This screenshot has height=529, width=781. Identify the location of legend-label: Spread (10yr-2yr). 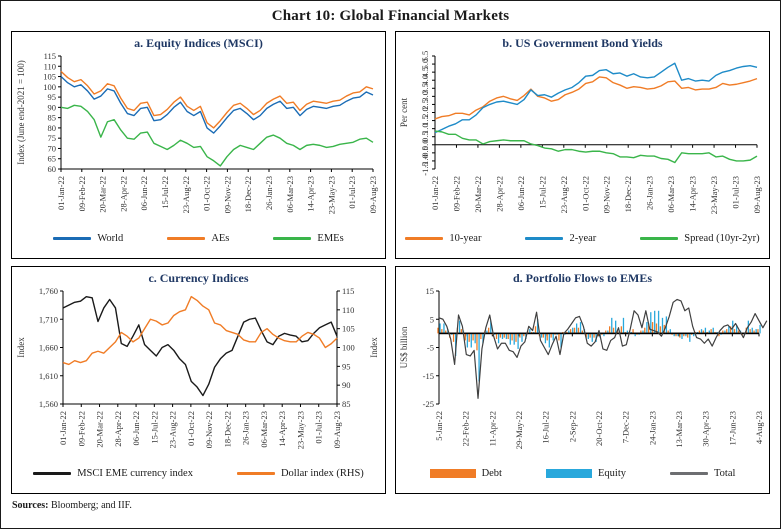
(722, 238).